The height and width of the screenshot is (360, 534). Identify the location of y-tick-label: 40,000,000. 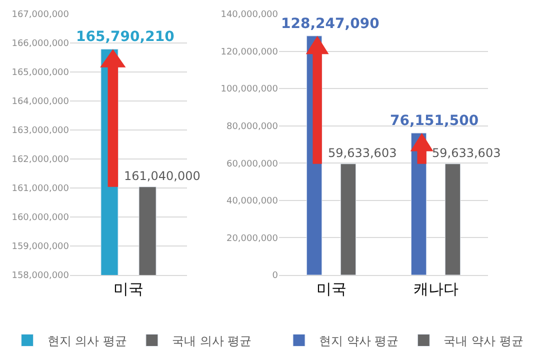
(252, 201).